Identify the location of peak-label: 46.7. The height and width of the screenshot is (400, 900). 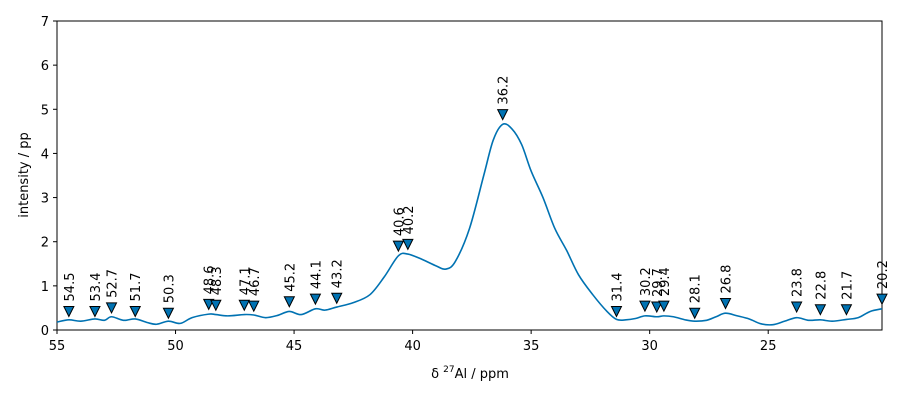
(255, 281).